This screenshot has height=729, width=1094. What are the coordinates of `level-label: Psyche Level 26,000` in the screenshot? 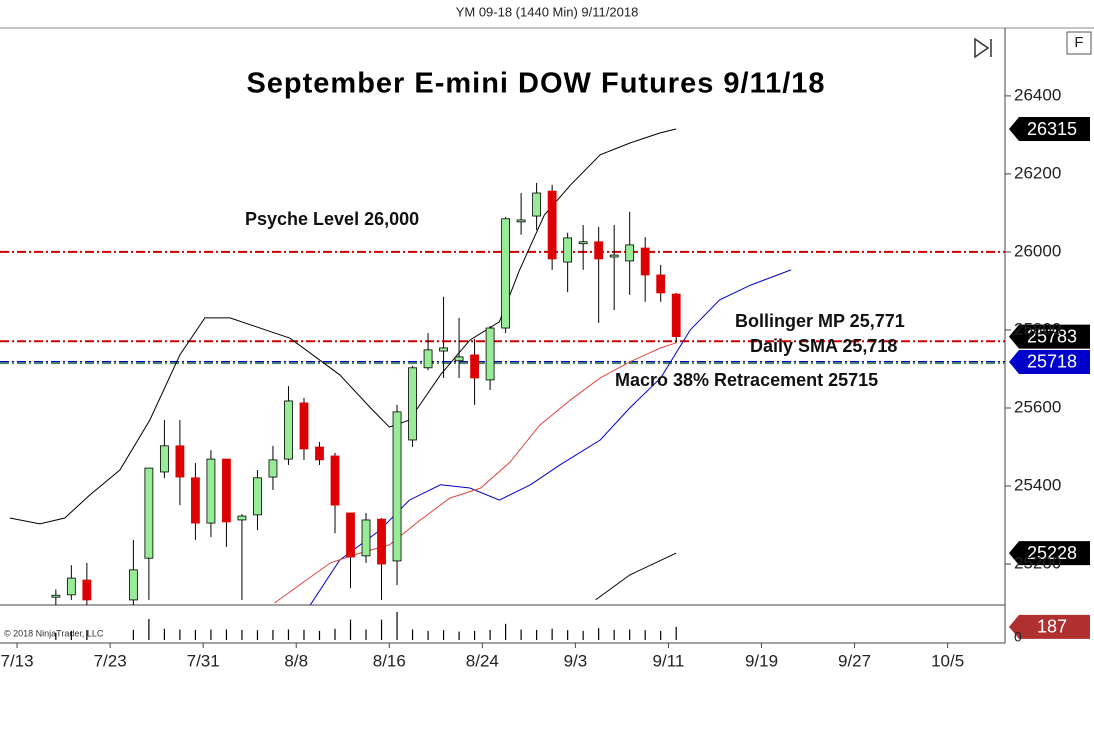 It's located at (332, 219).